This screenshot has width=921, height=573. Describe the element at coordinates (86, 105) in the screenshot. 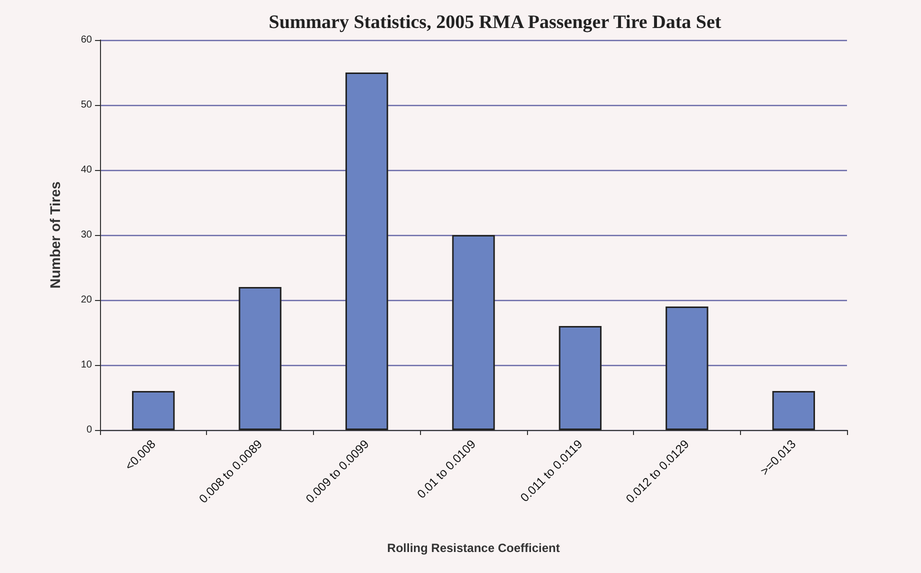

I see `y-tick-label: 50` at that location.